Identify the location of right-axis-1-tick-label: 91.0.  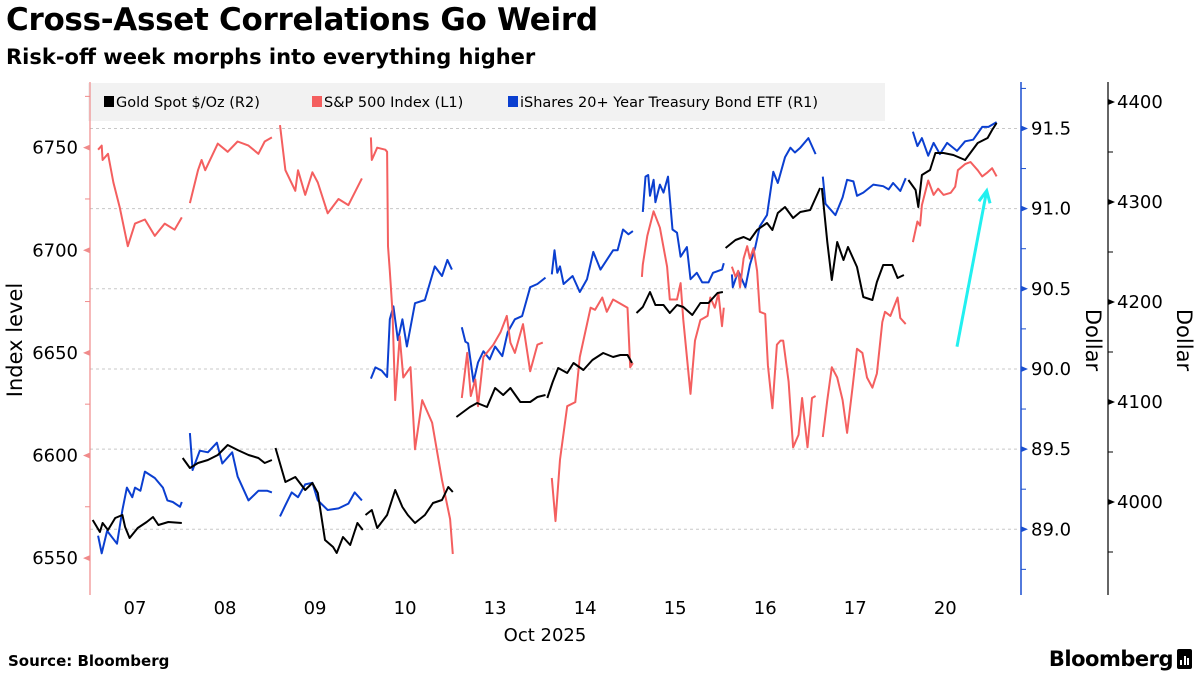
(1051, 209).